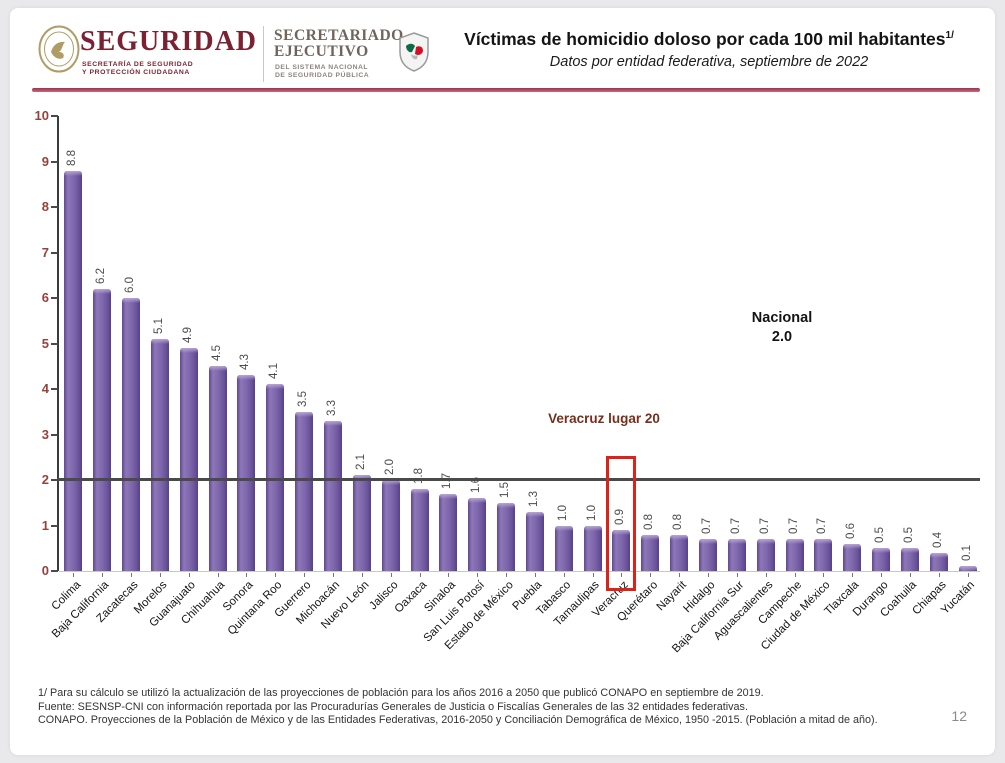 This screenshot has width=1005, height=763. Describe the element at coordinates (72, 157) in the screenshot. I see `bar-value-label: 8.8` at that location.